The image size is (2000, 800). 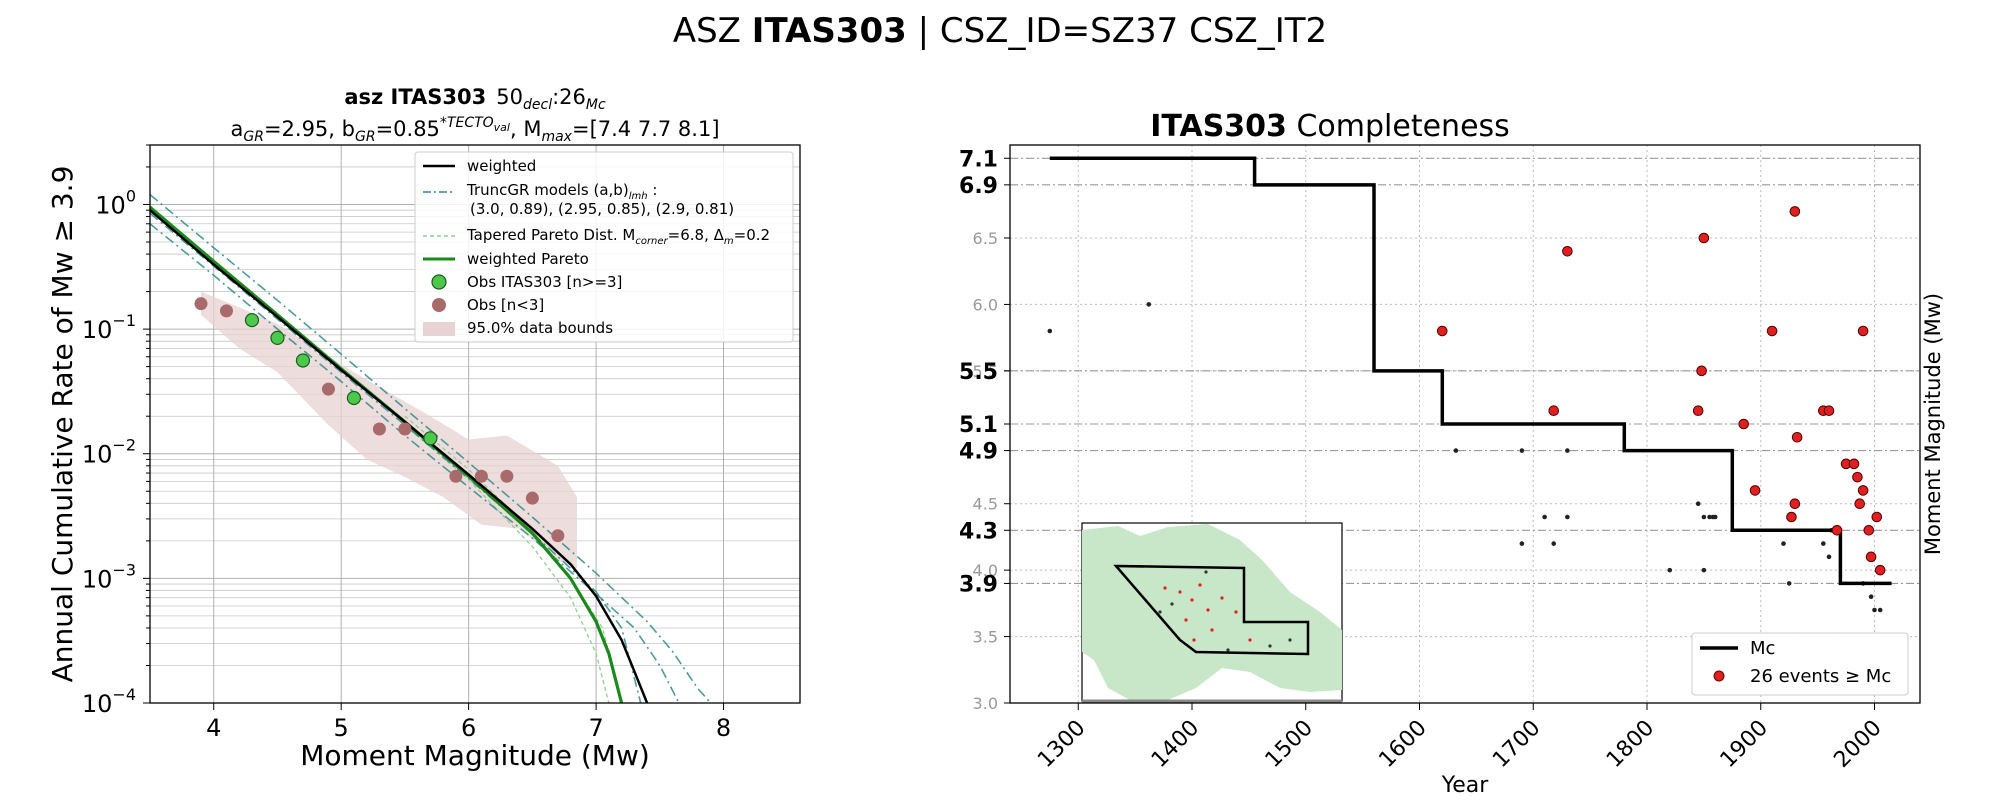 I want to click on right-events, so click(x=1661, y=391).